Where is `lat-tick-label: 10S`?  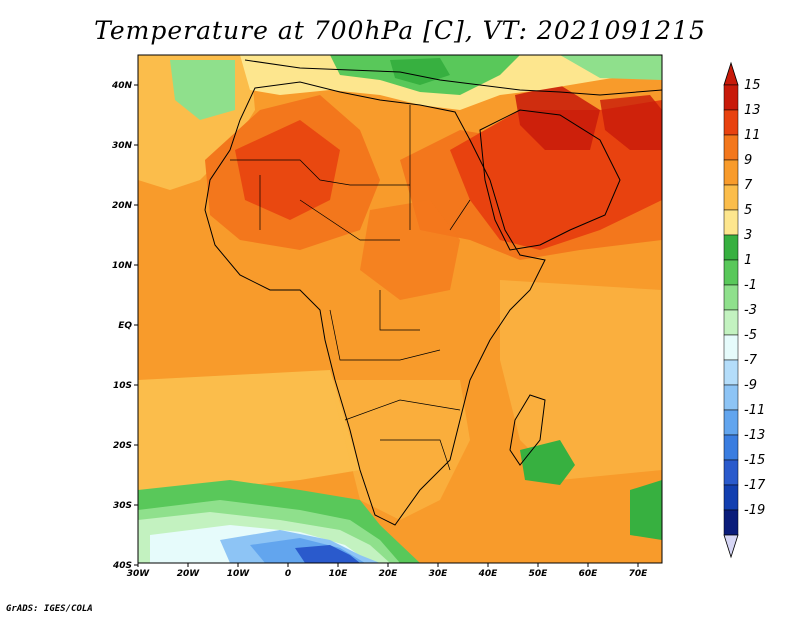 lat-tick-label: 10S is located at coordinates (122, 386).